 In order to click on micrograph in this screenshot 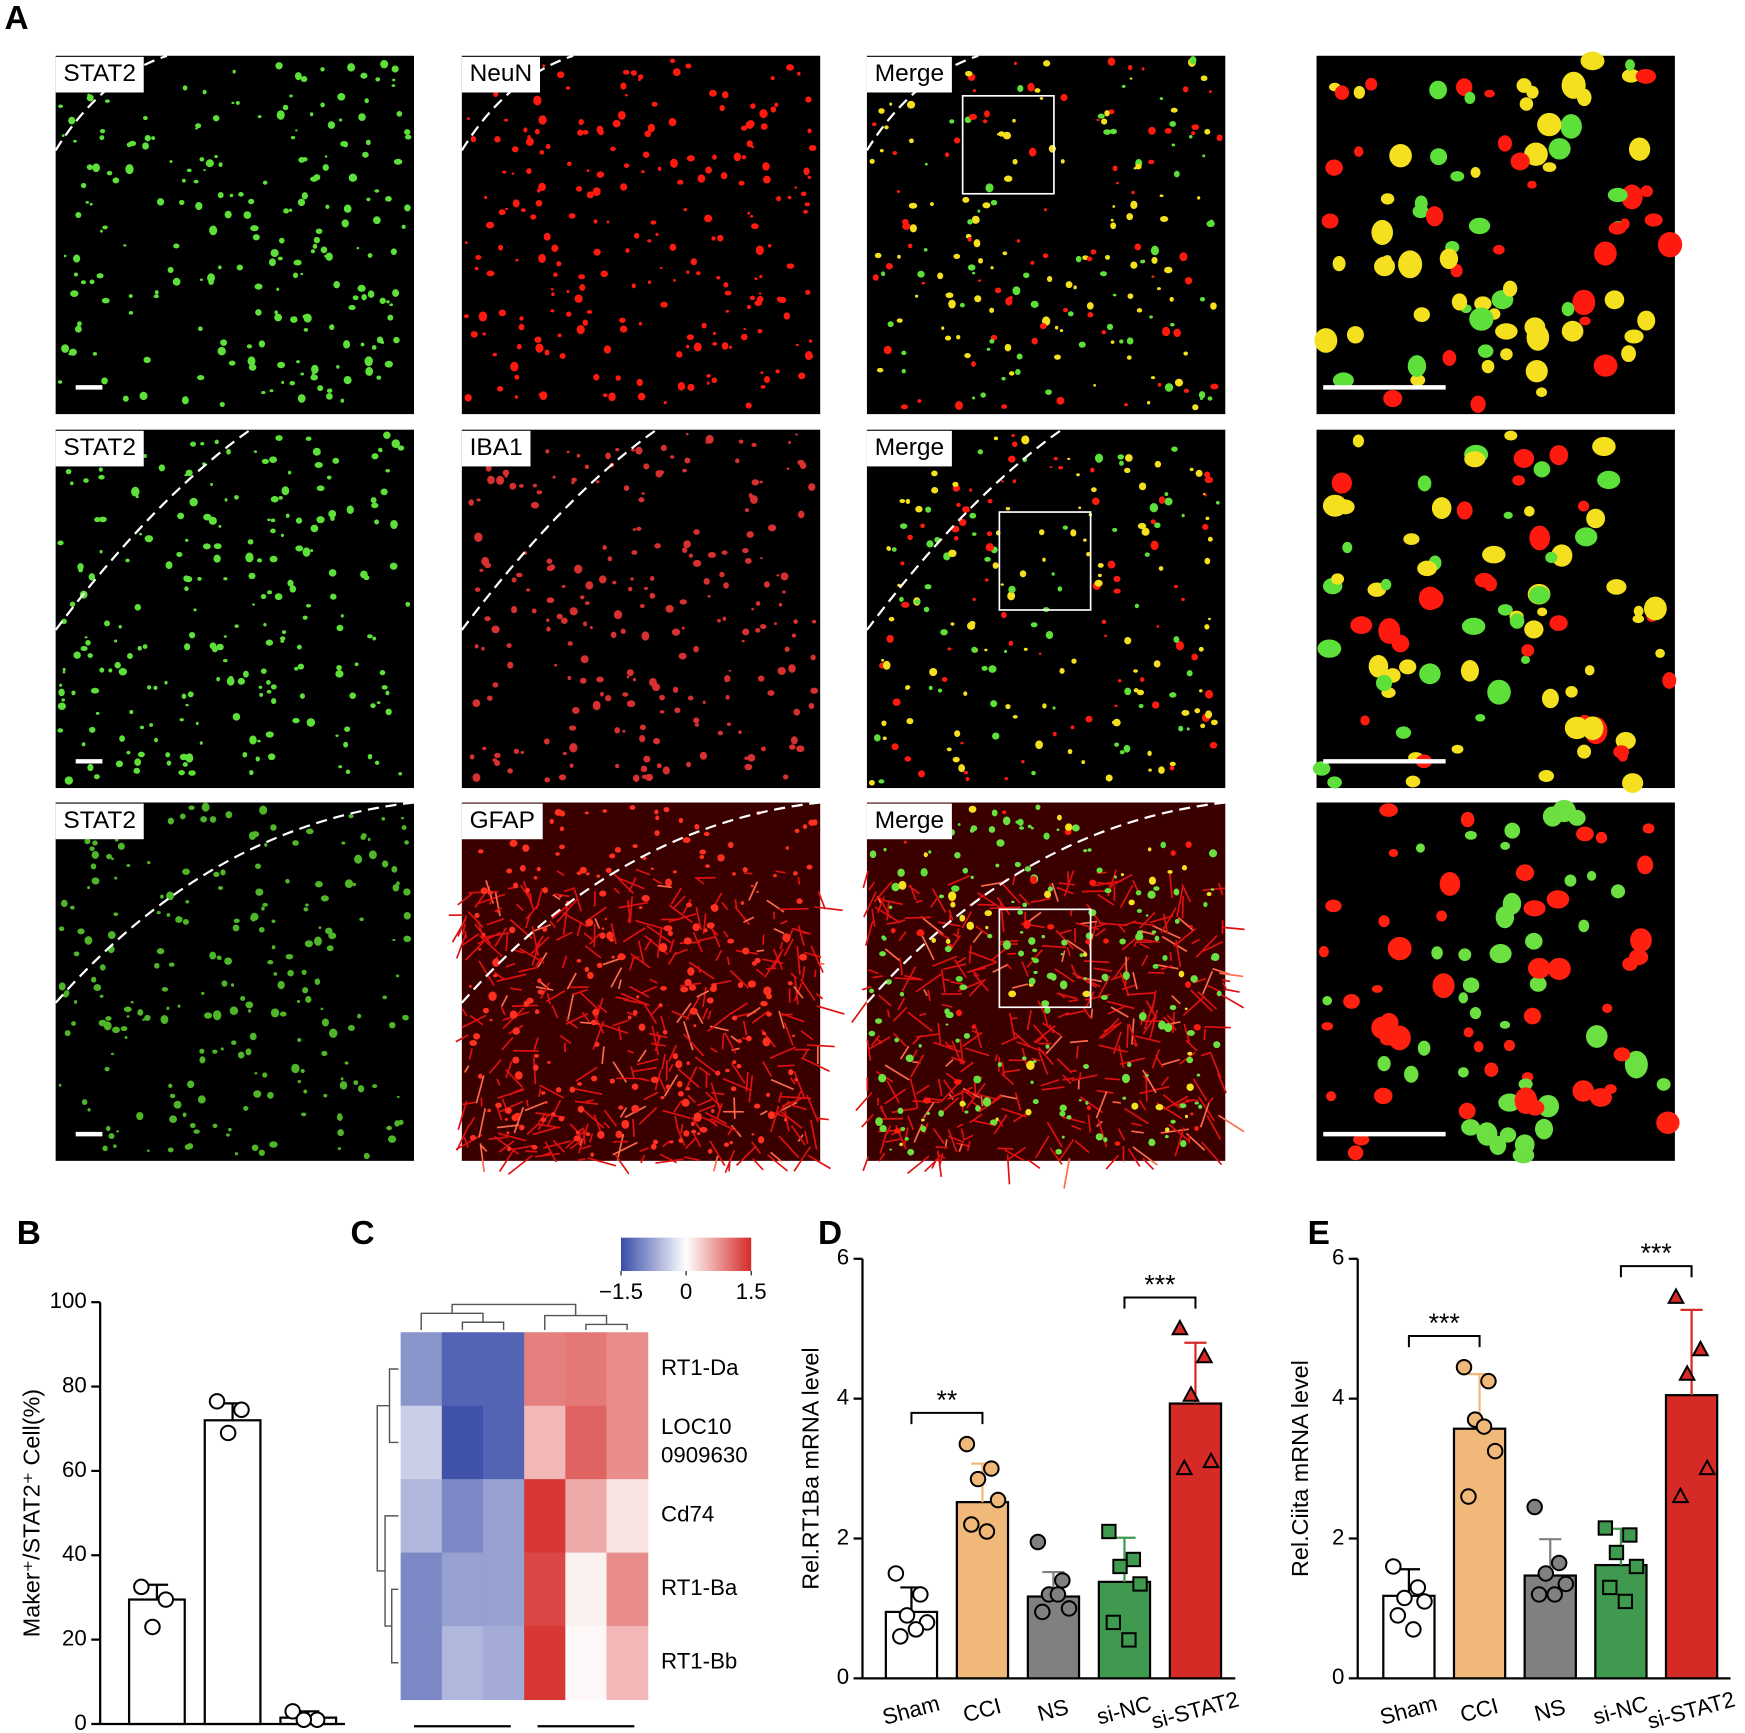, I will do `click(234, 234)`.